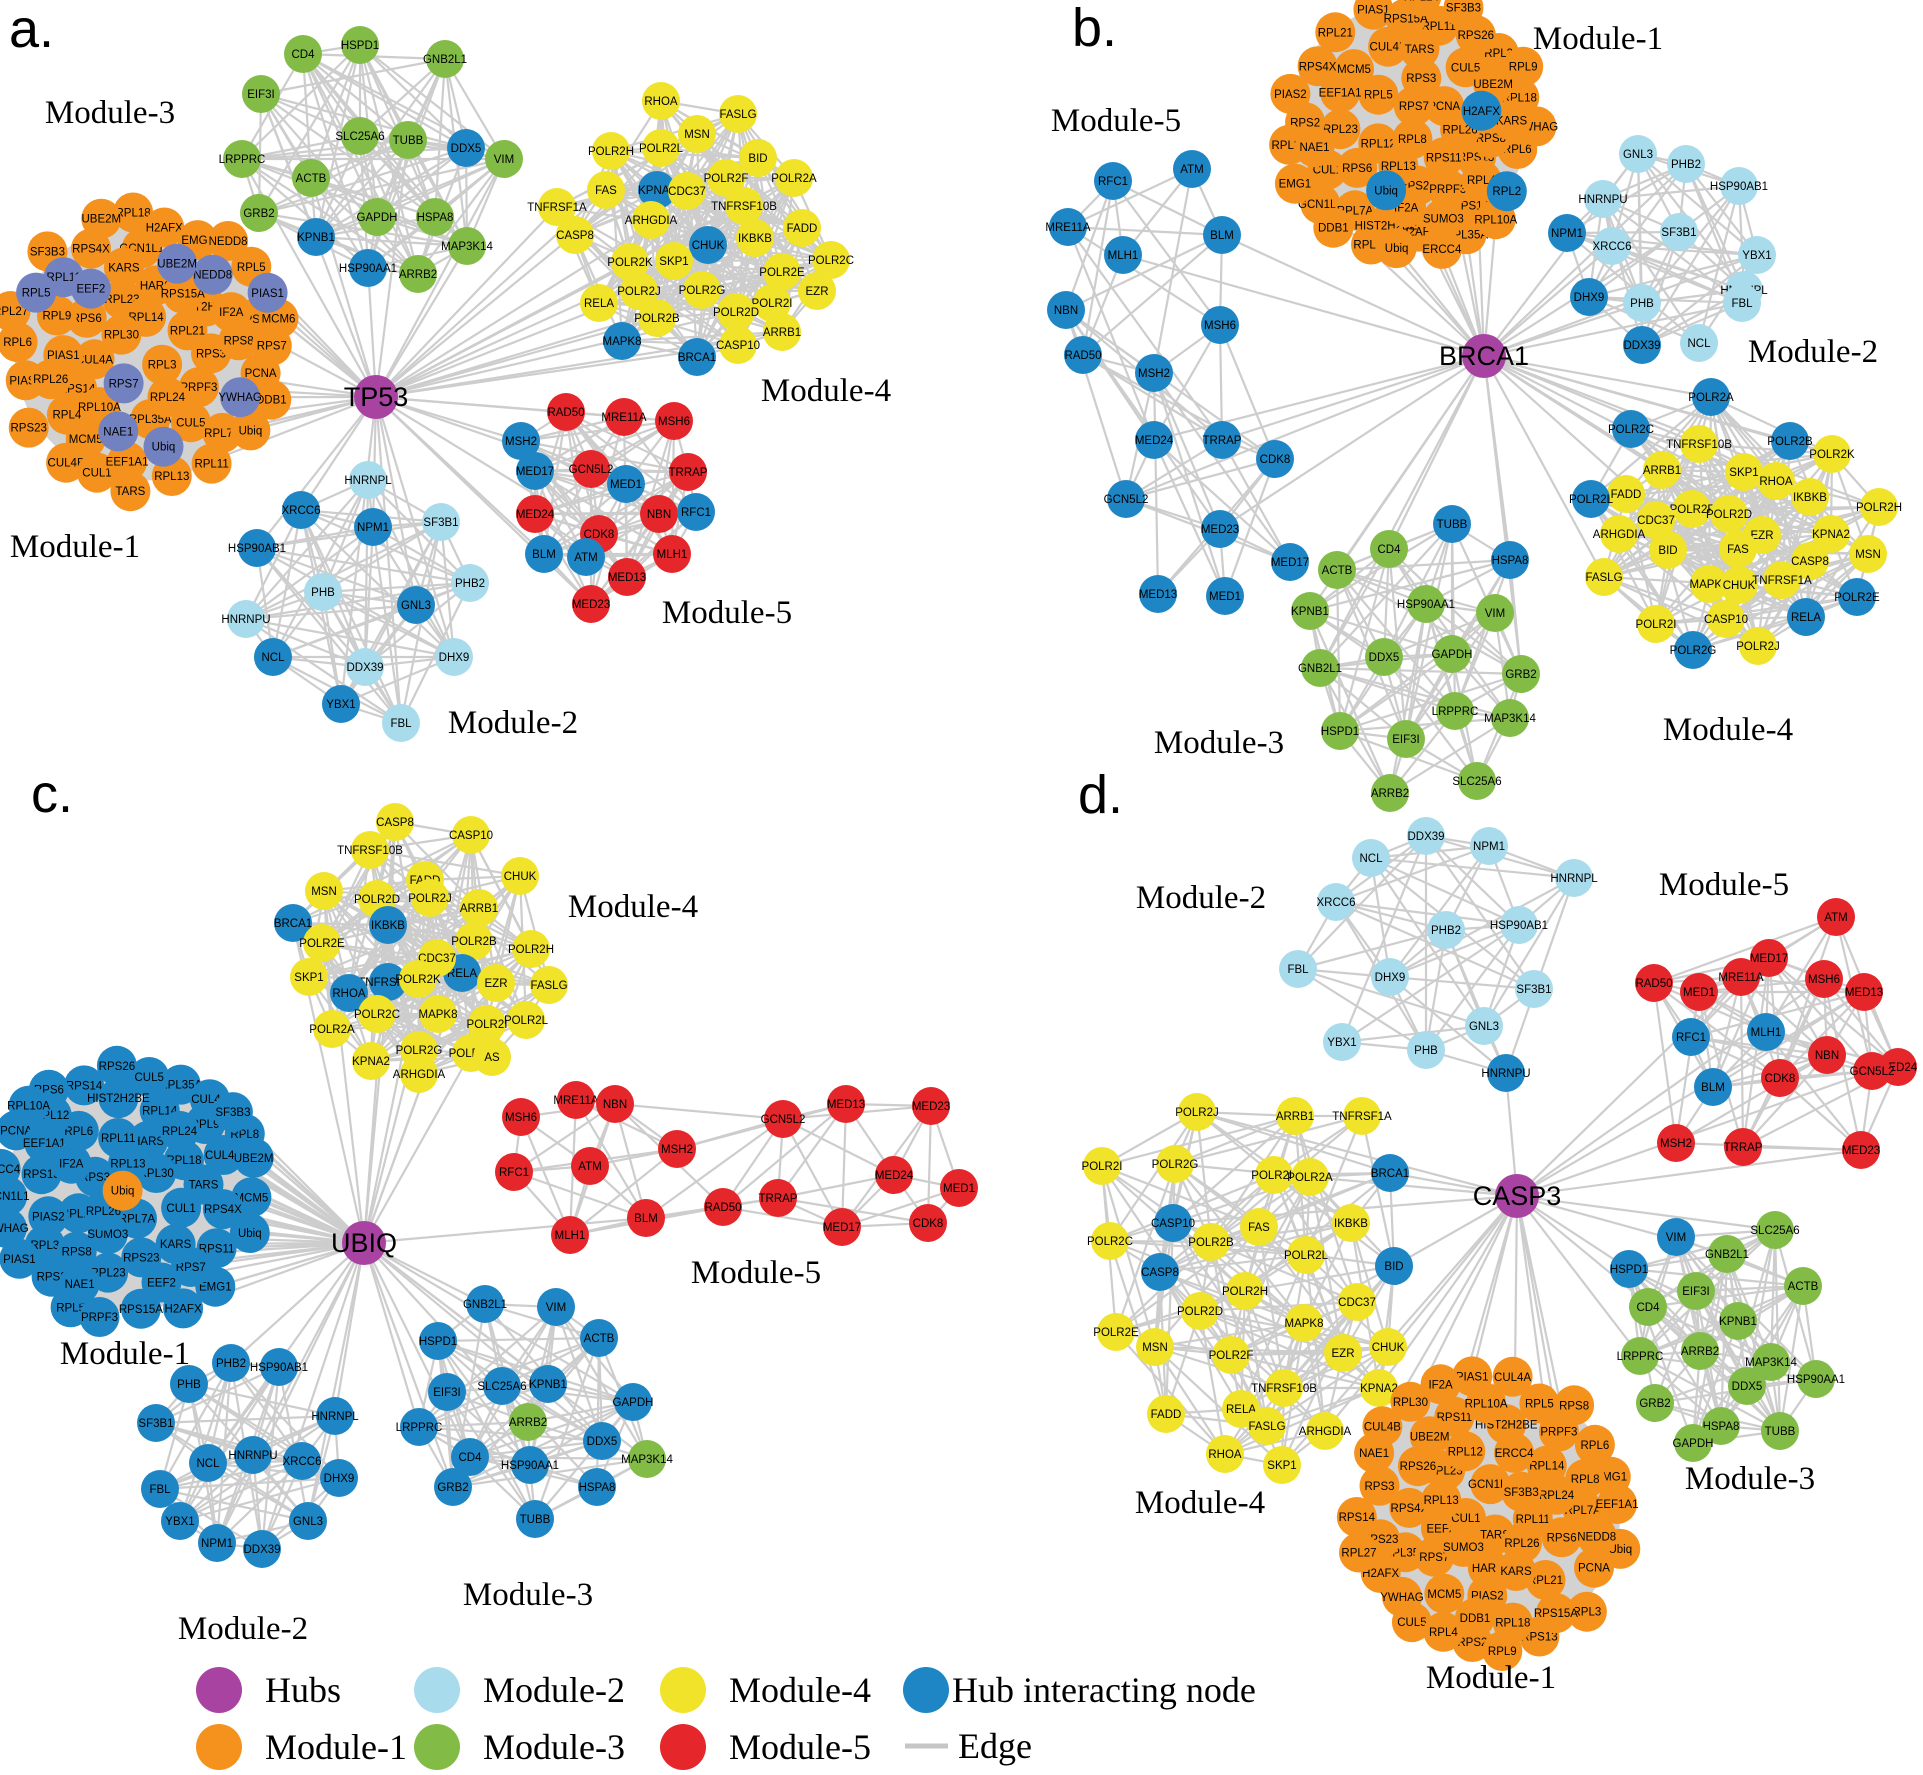 This screenshot has height=1775, width=1923. Describe the element at coordinates (1405, 740) in the screenshot. I see `svg-text: EIF3I` at that location.